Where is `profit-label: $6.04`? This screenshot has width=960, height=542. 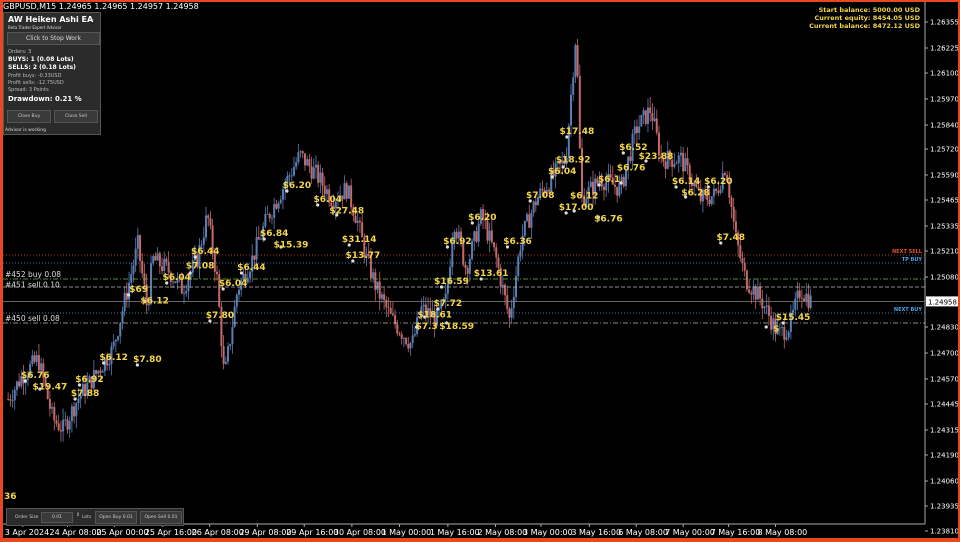
profit-label: $6.04 is located at coordinates (562, 172).